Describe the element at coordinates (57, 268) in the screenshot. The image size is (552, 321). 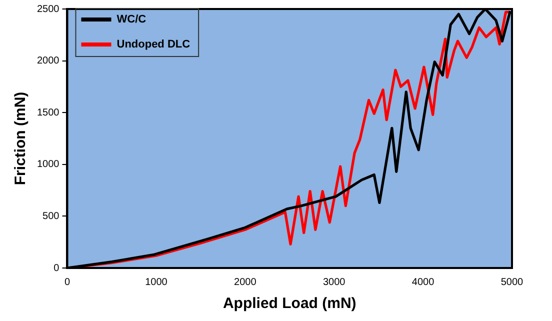
I see `y-tick-label: 0` at that location.